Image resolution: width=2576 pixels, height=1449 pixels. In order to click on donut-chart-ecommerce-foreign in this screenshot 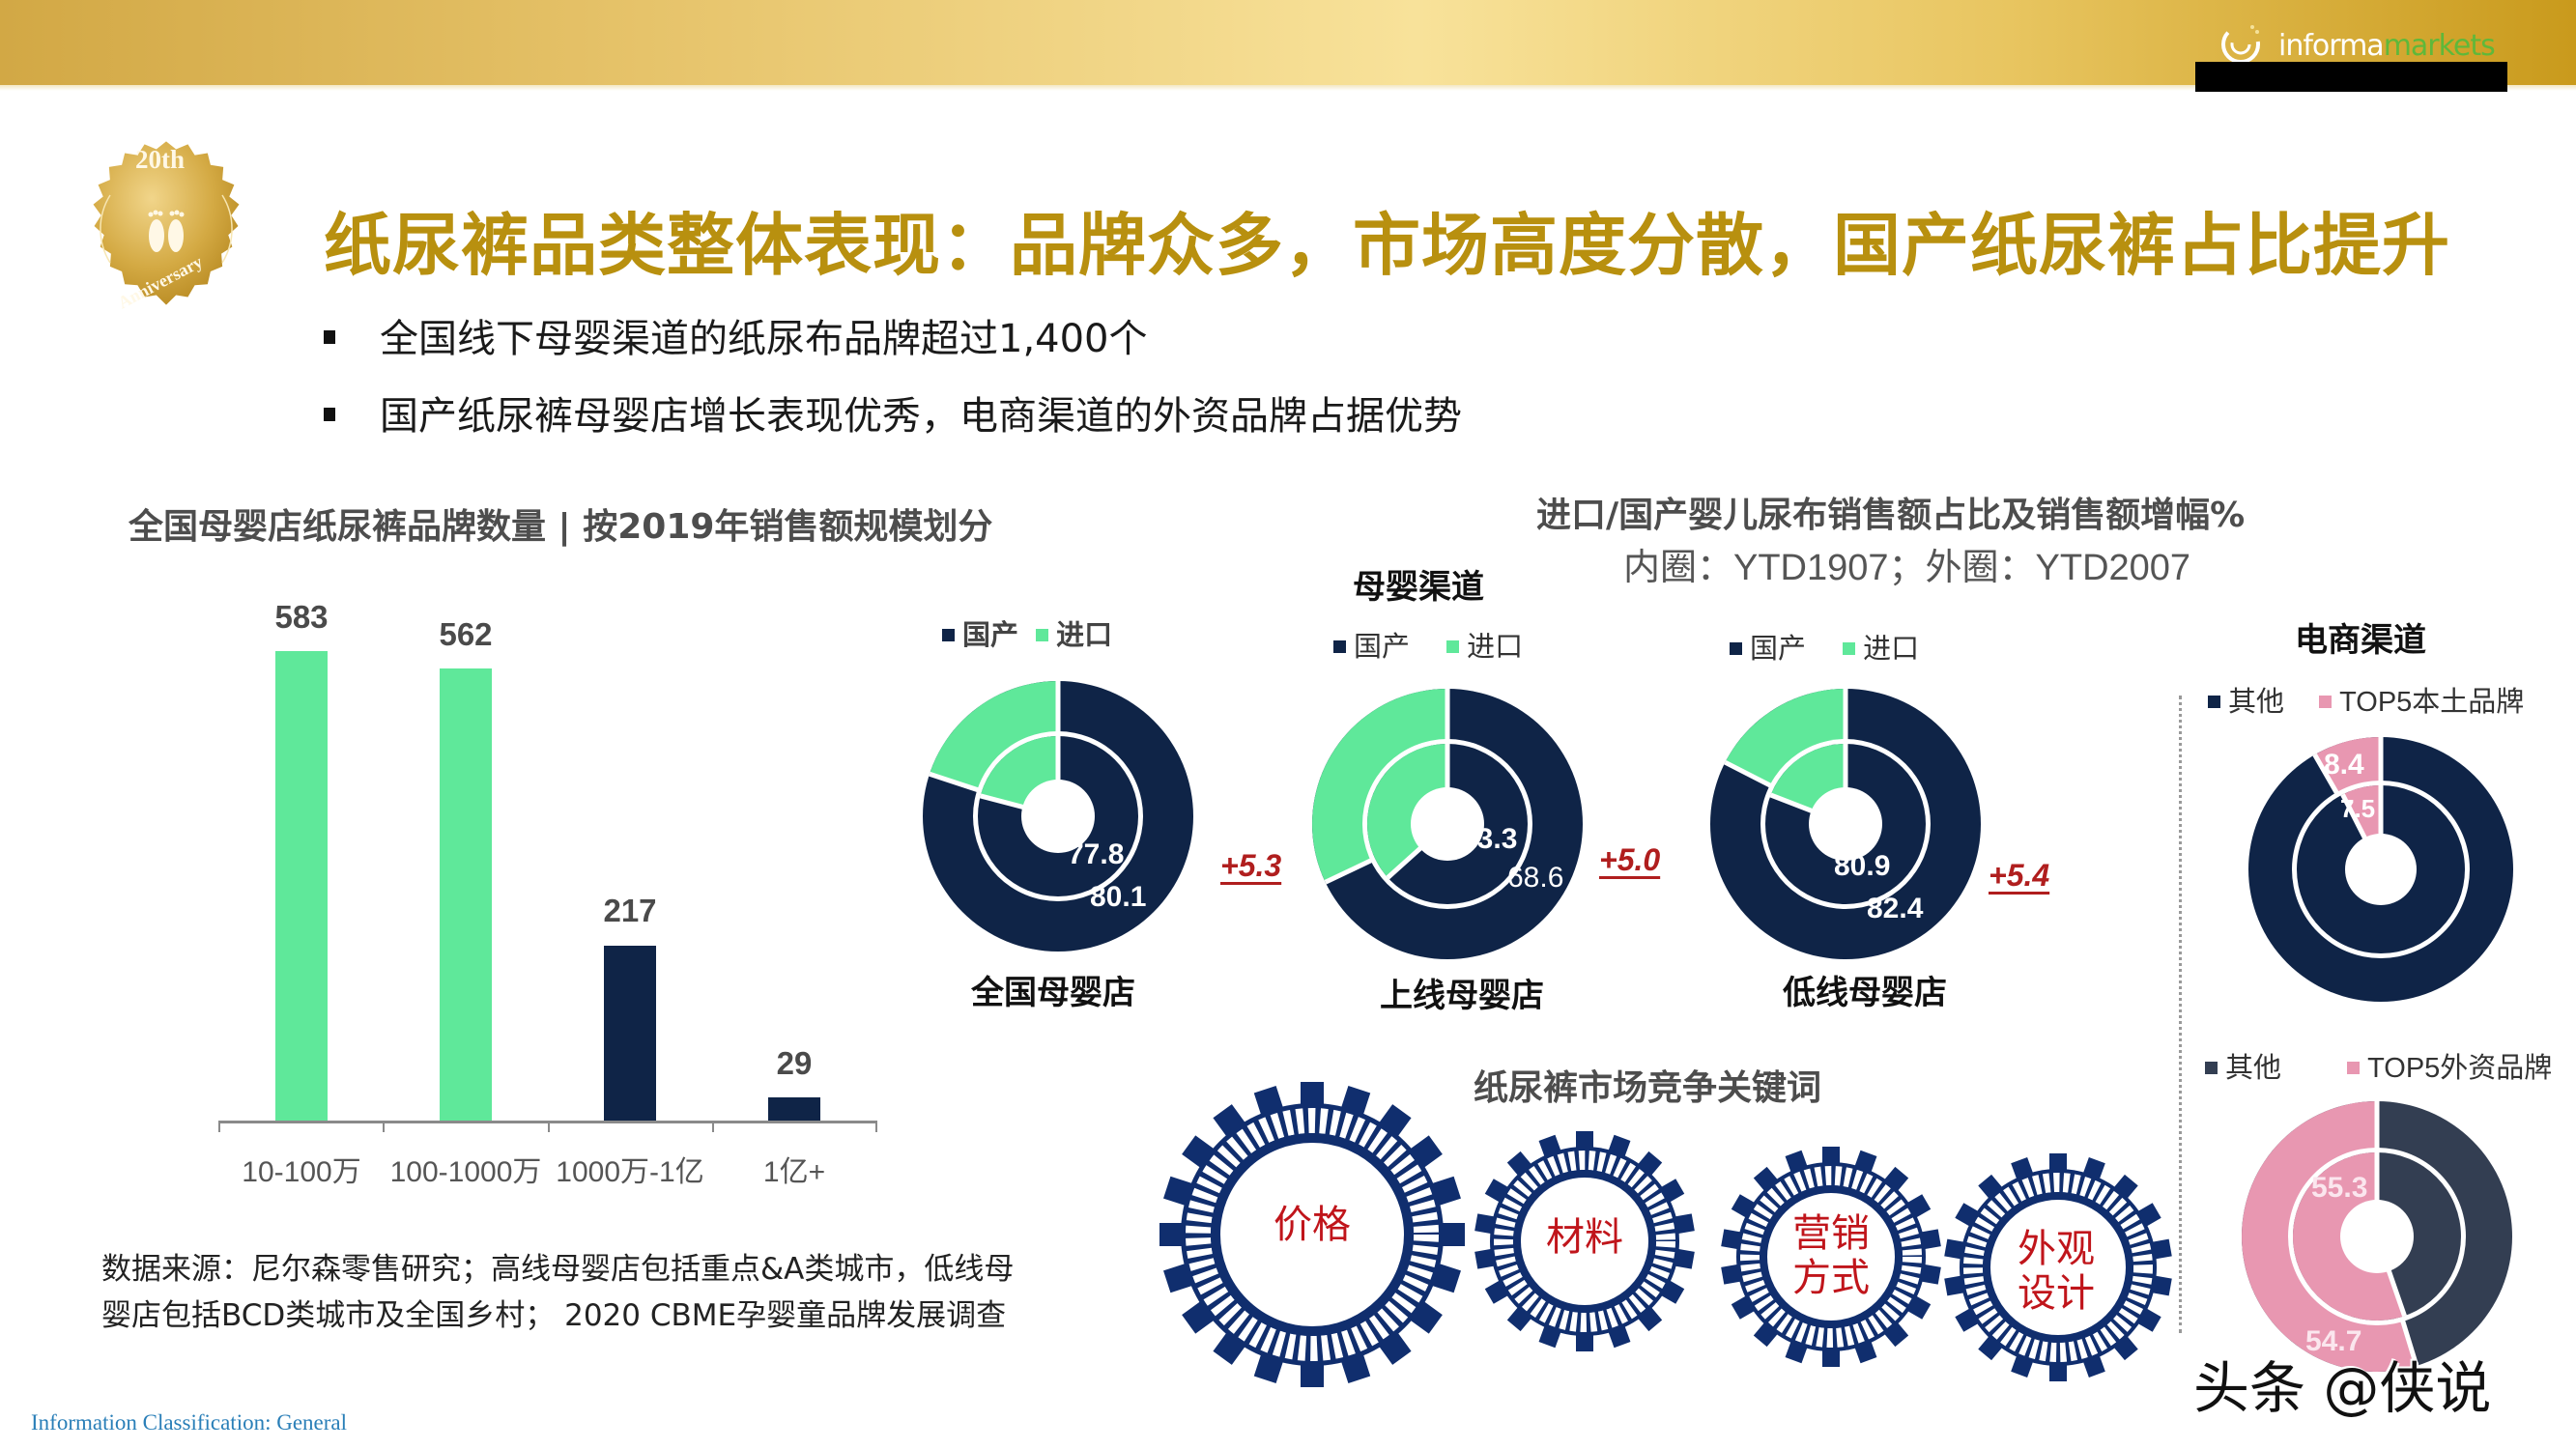, I will do `click(2377, 1236)`.